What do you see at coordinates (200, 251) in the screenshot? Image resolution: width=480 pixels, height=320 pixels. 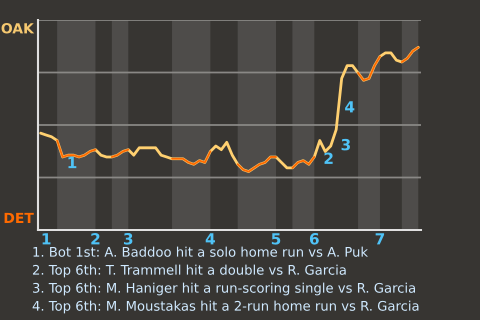 I see `text: 1. Bot 1st: A. Baddoo hit a solo home run vs A. Puk` at bounding box center [200, 251].